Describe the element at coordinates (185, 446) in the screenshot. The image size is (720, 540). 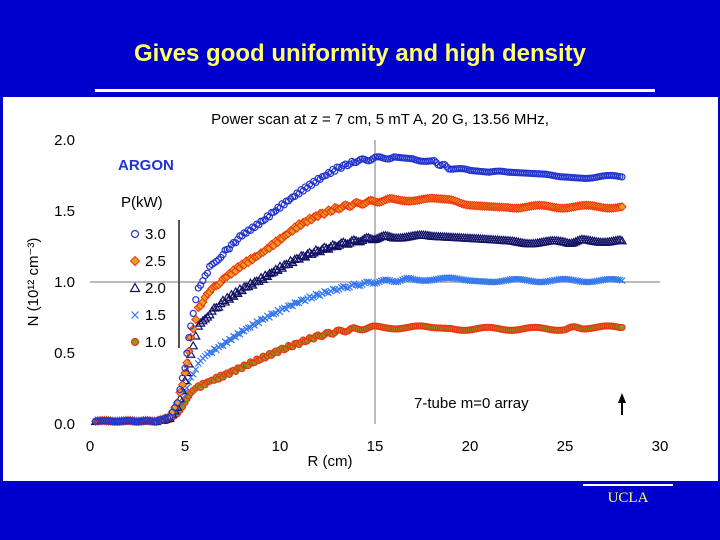
I see `x-tick-label: 5` at that location.